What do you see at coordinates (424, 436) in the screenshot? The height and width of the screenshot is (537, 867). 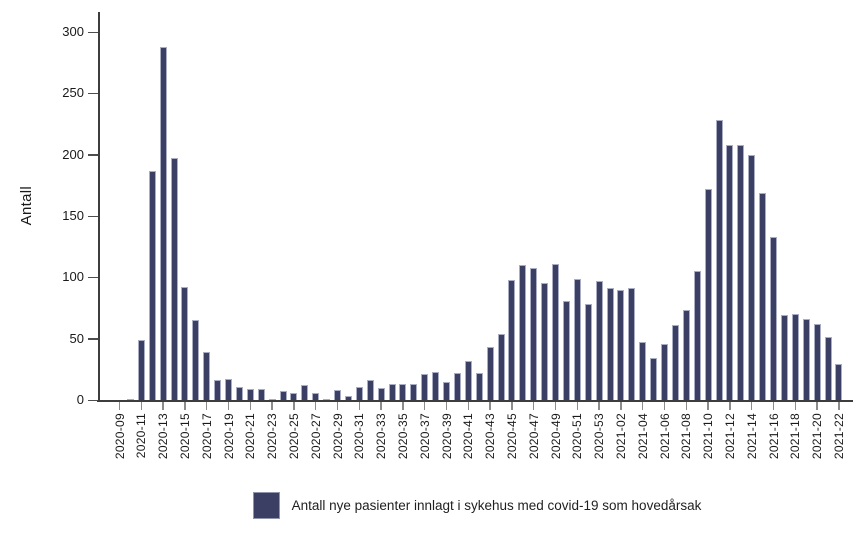 I see `x-tick-label: 2020-37` at bounding box center [424, 436].